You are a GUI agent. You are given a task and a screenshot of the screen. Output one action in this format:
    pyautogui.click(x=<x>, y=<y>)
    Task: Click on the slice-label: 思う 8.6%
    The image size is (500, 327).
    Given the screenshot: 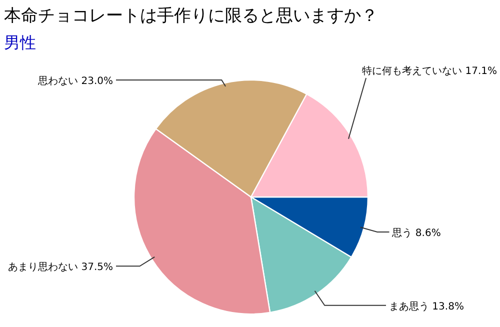 What is the action you would take?
    pyautogui.click(x=416, y=233)
    